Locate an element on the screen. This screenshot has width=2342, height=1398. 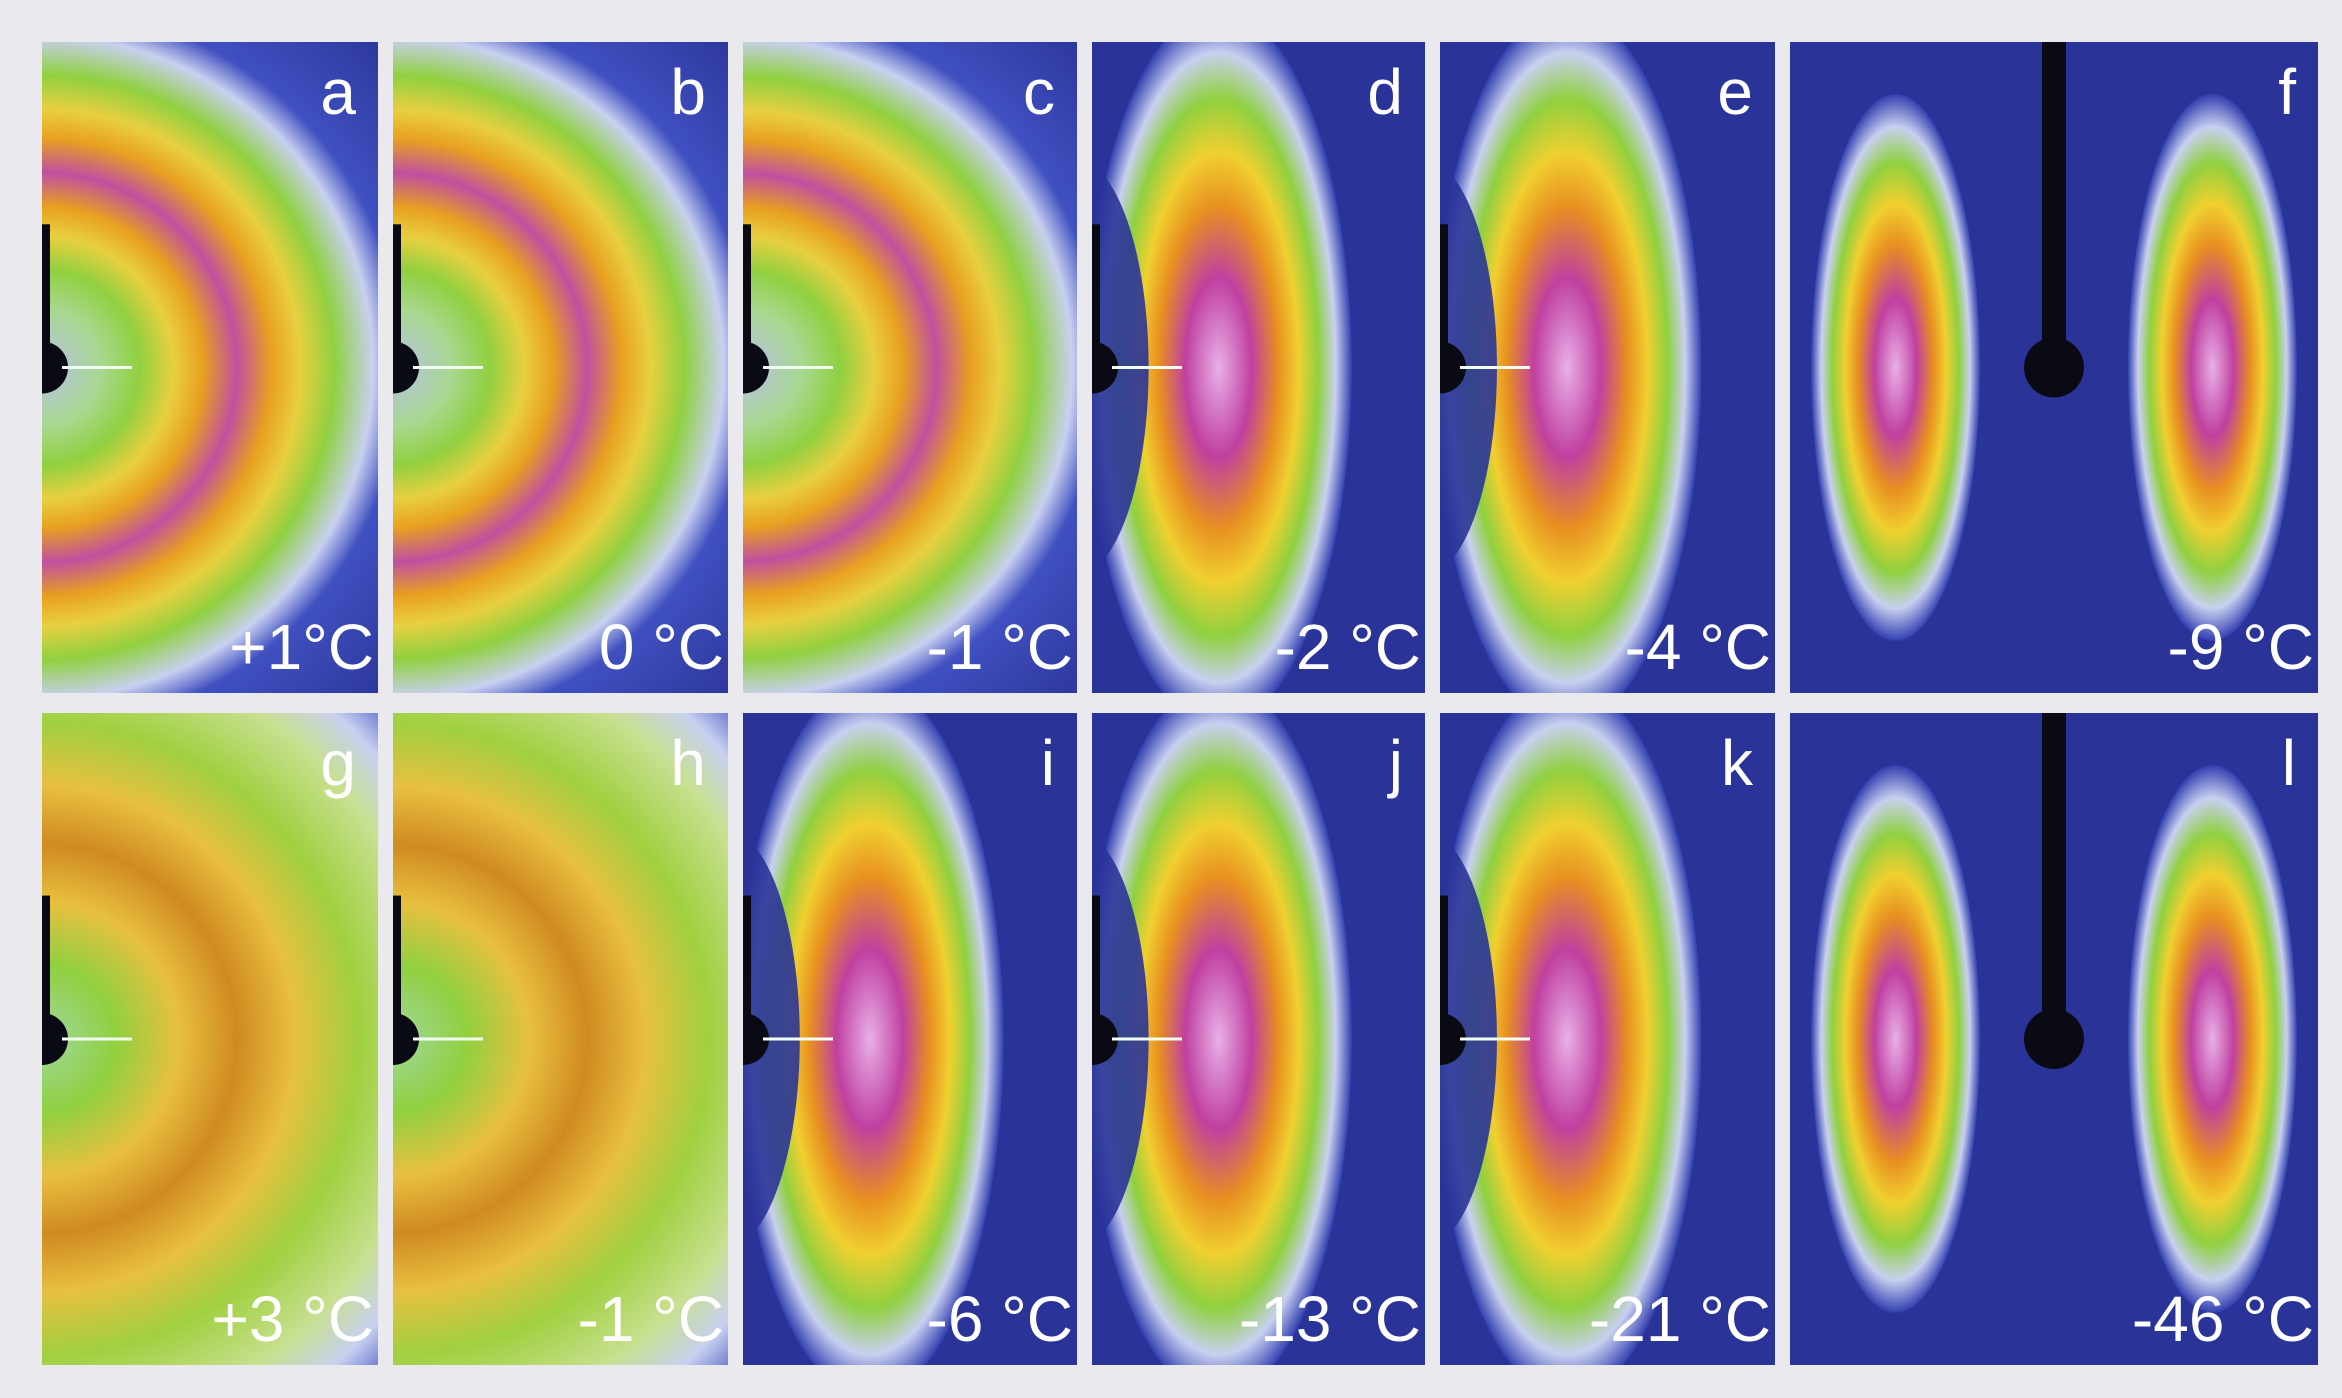
panel-letter: h is located at coordinates (688, 763).